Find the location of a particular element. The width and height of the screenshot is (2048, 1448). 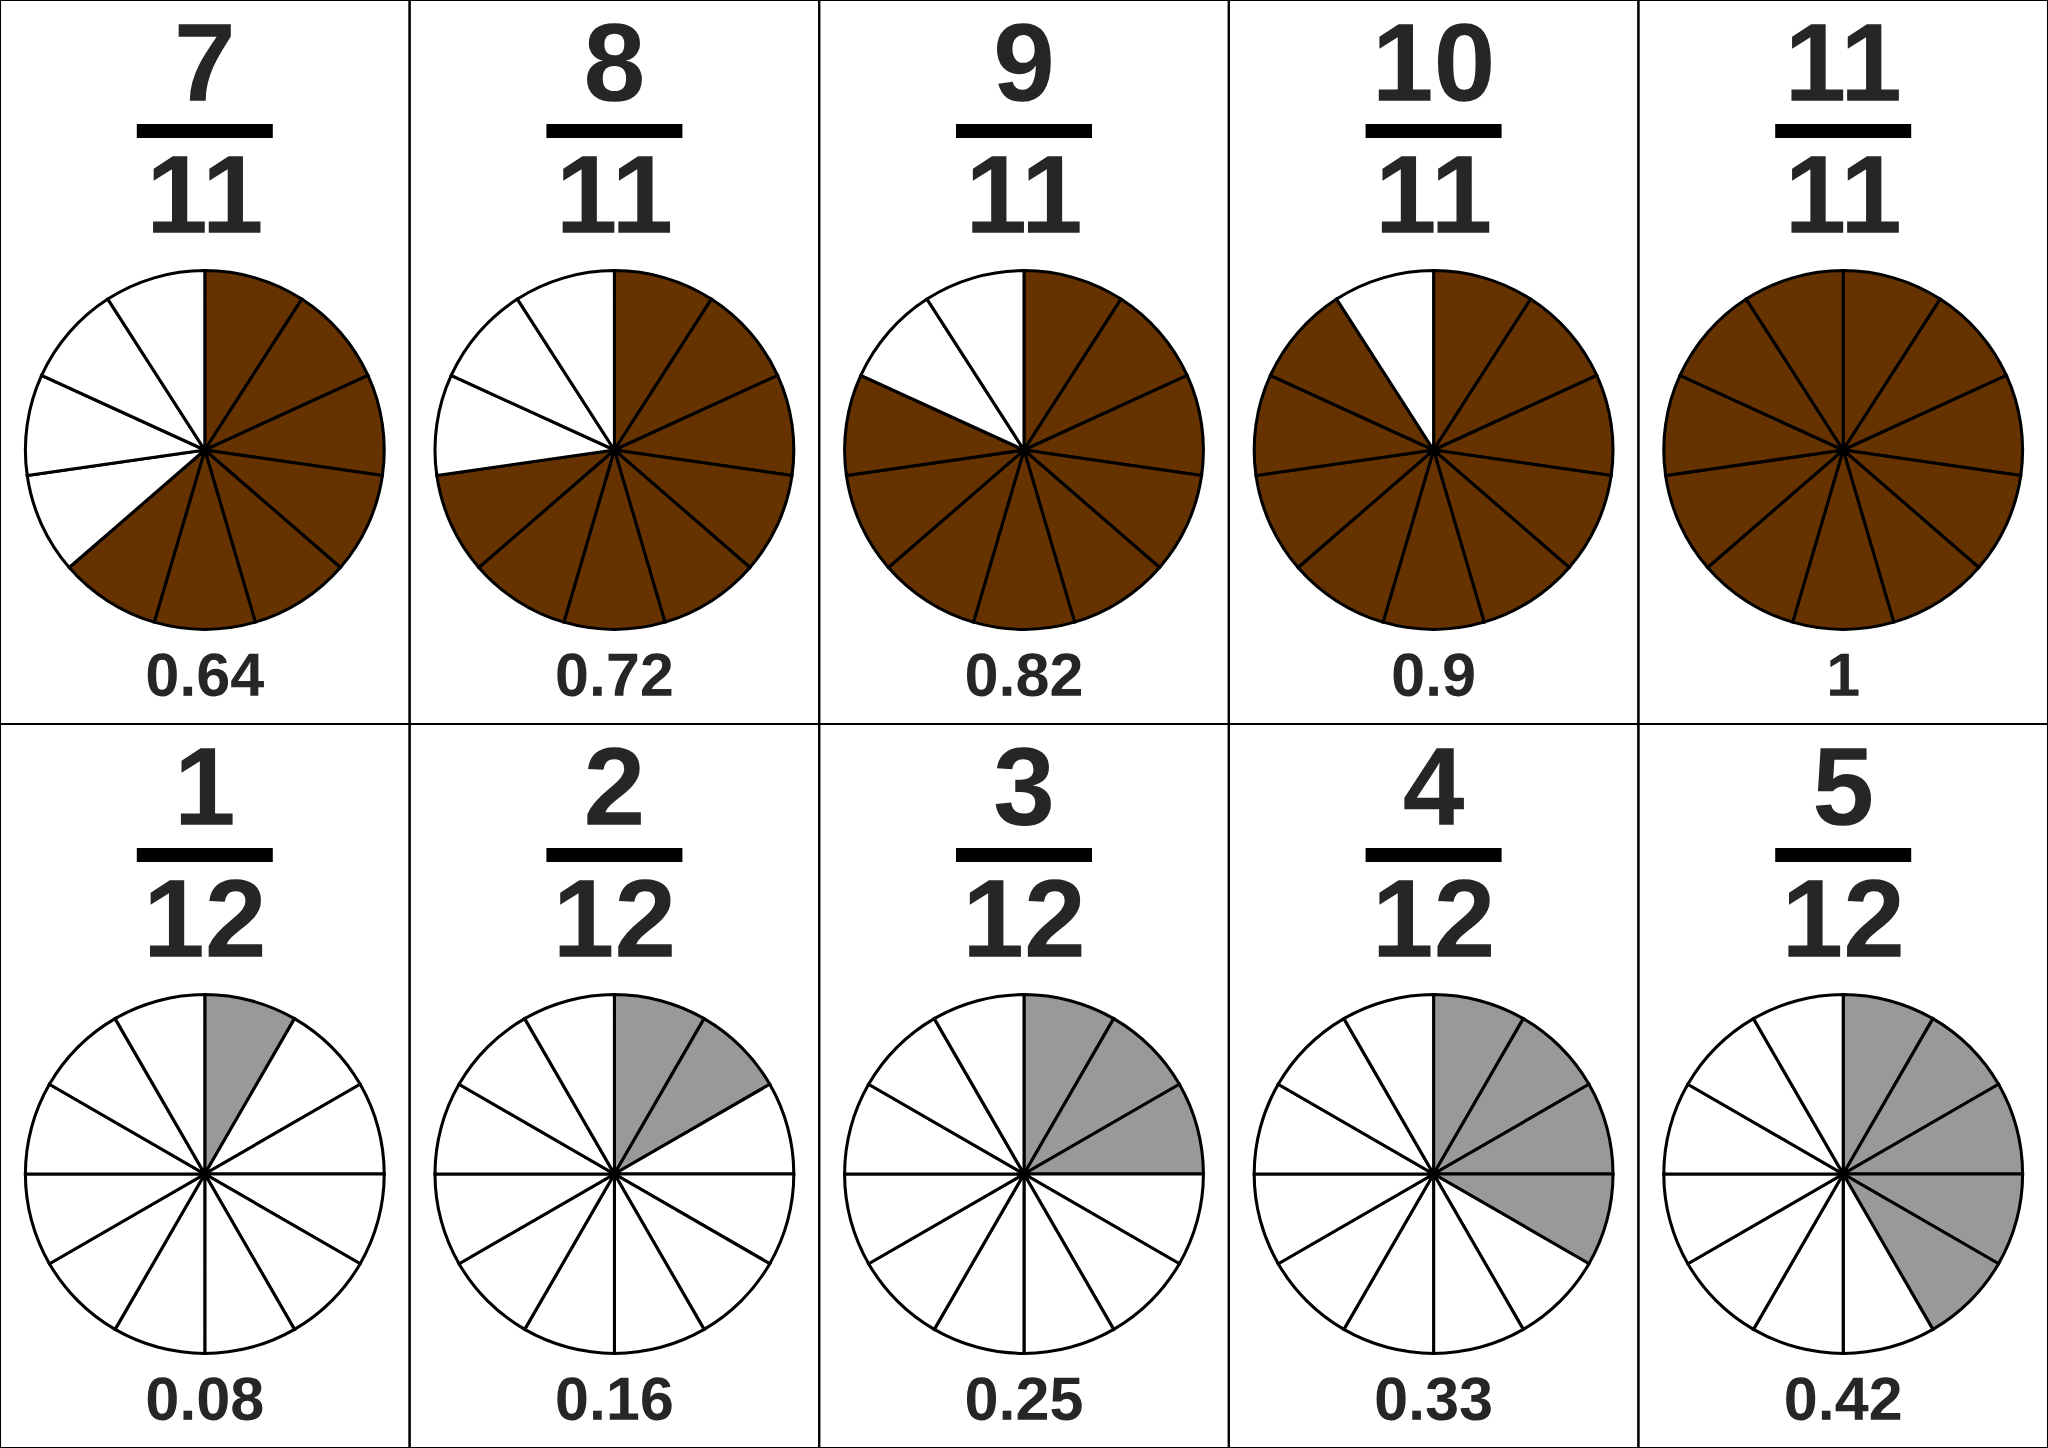

chart-title: 9 is located at coordinates (1023, 62).